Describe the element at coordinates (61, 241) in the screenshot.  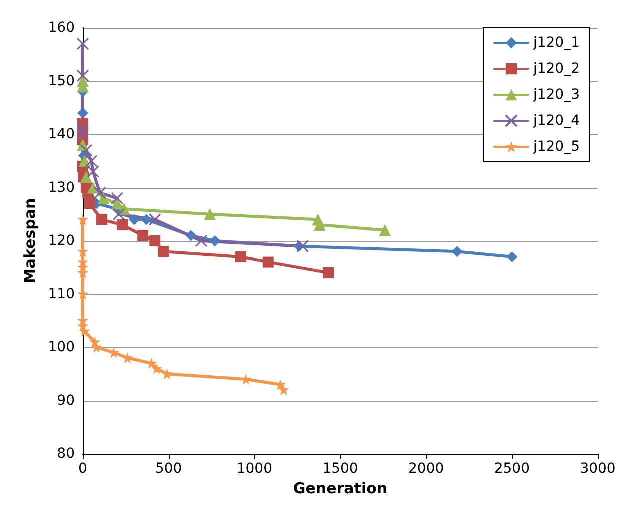
I see `y-tick-label: 120` at that location.